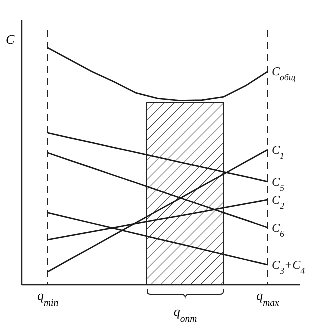 This screenshot has width=328, height=331. I want to click on series-label: C$_{5}$, so click(279, 183).